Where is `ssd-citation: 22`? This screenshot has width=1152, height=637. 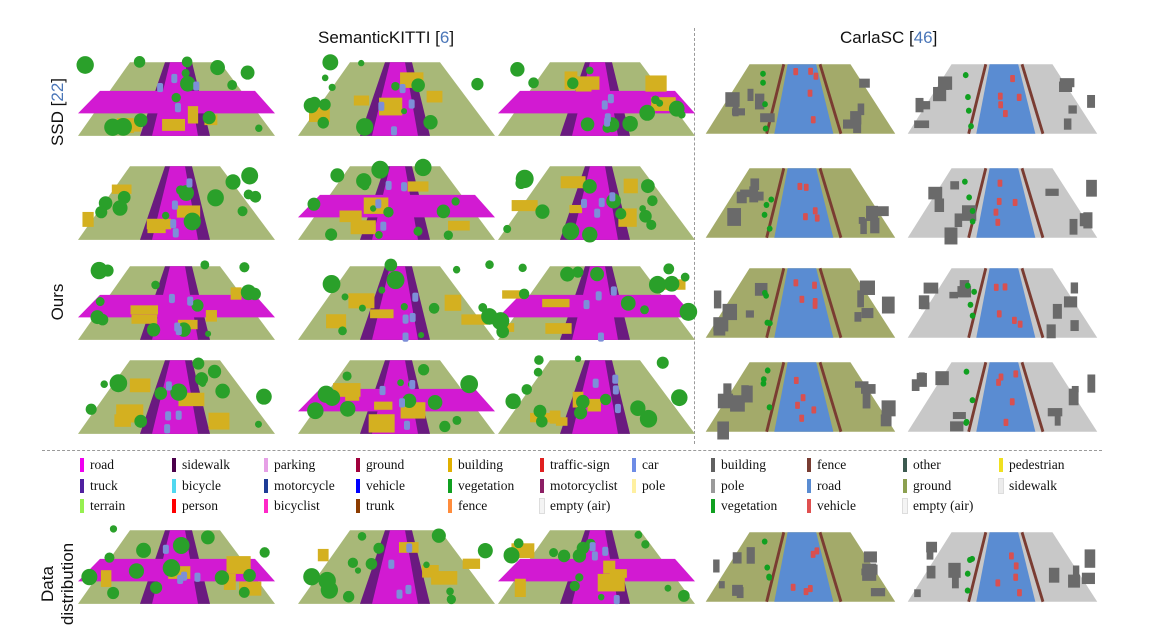 ssd-citation: 22 is located at coordinates (57, 92).